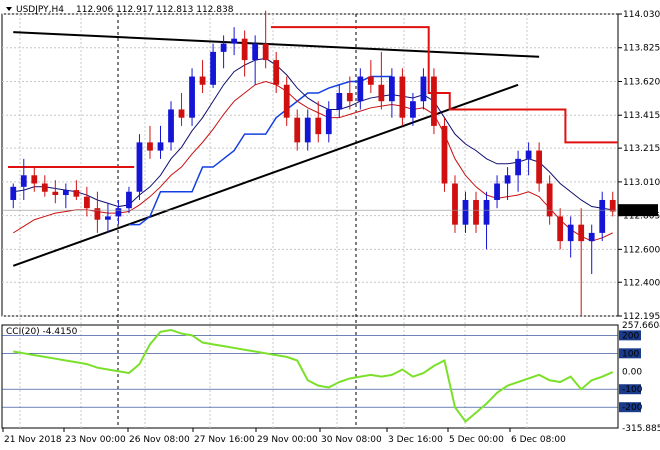  What do you see at coordinates (639, 377) in the screenshot?
I see `cci-axis: 257.6604200 100 0.00 -100 -200 -315.8855` at bounding box center [639, 377].